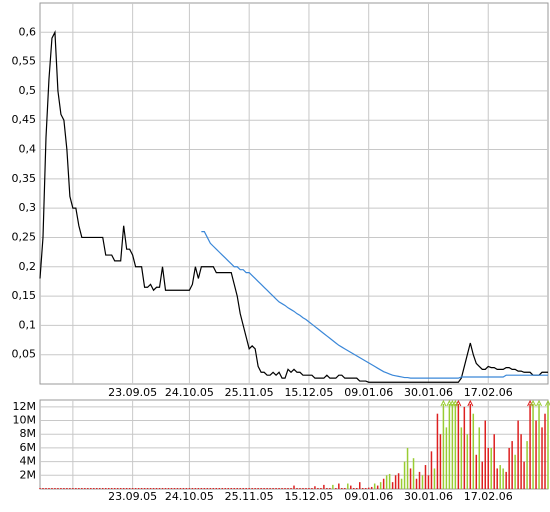  Describe the element at coordinates (28, 207) in the screenshot. I see `y-tick-label: 0,3` at that location.